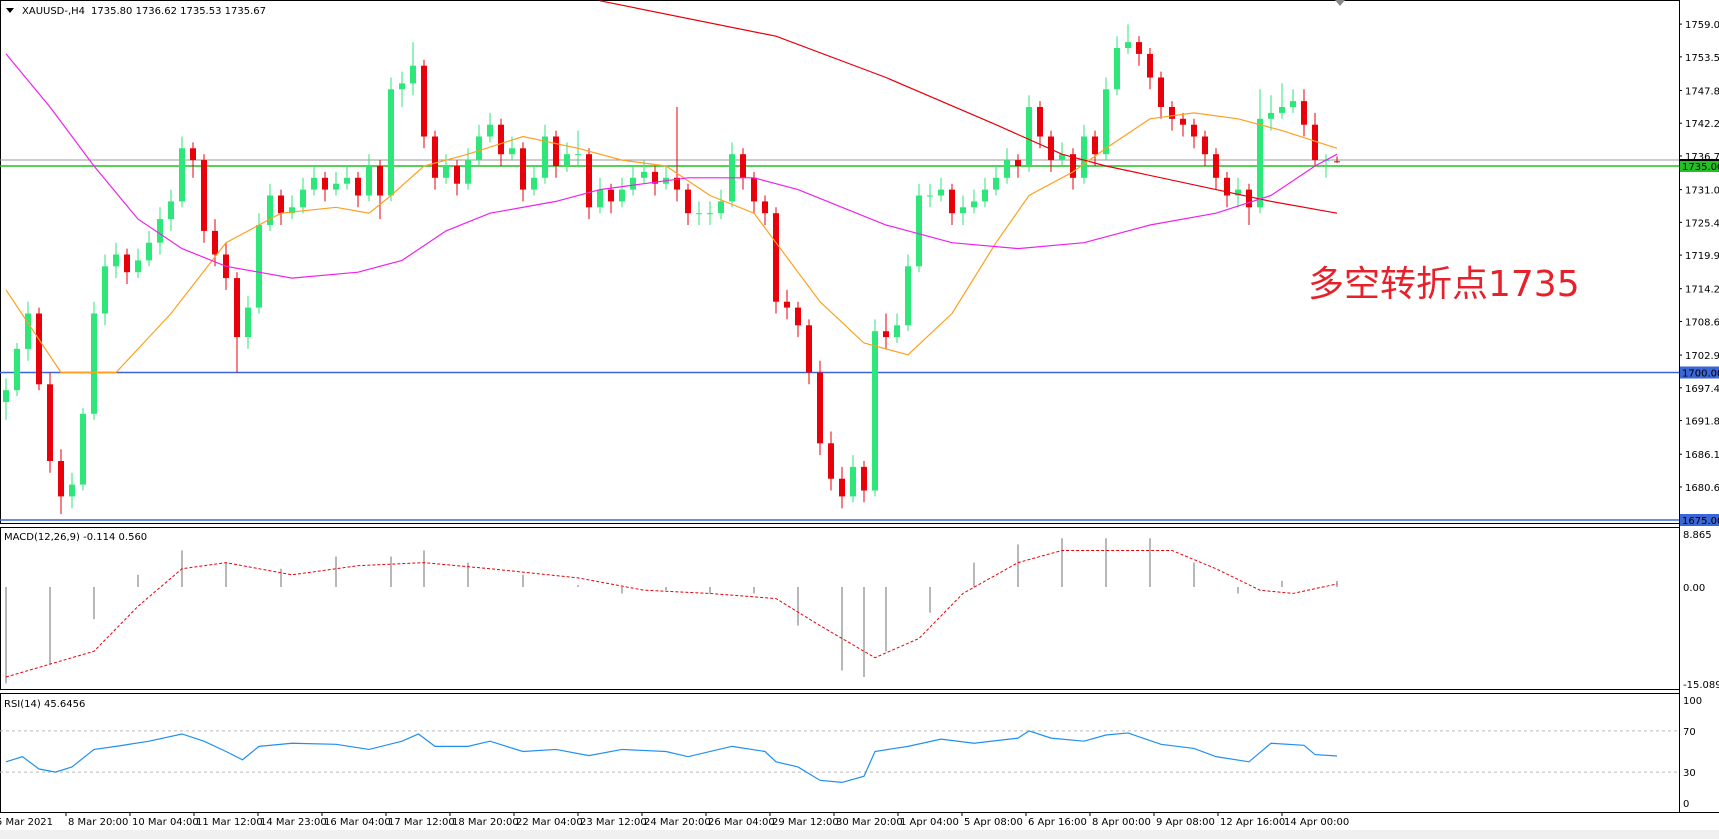  What do you see at coordinates (1689, 732) in the screenshot?
I see `rsi-tick-label: 70` at bounding box center [1689, 732].